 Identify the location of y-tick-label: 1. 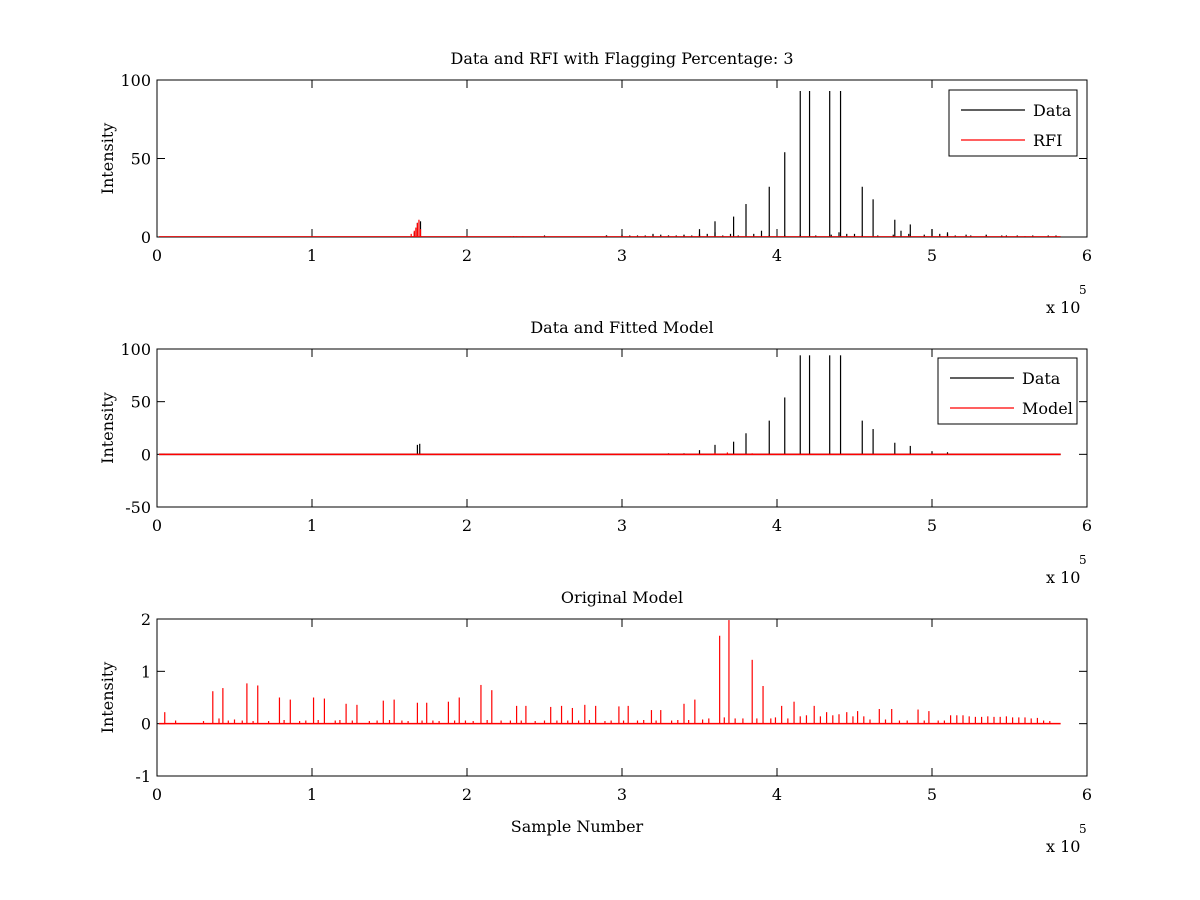
(146, 671).